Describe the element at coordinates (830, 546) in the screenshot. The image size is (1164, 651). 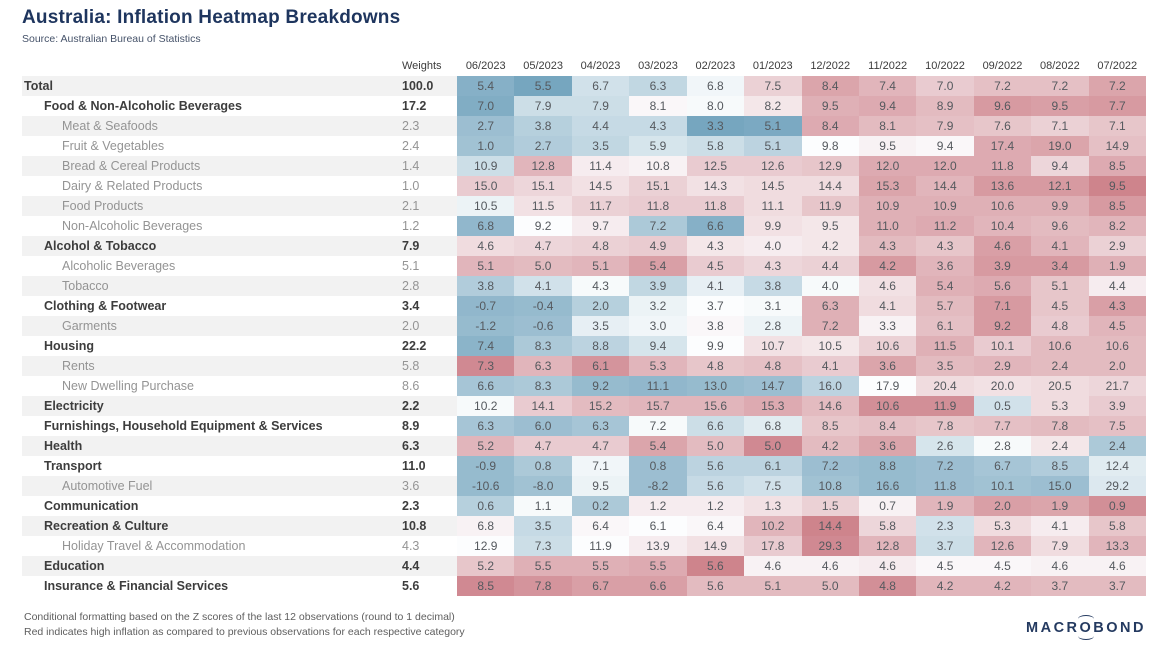
I see `heatmap-cell: 29.3` at that location.